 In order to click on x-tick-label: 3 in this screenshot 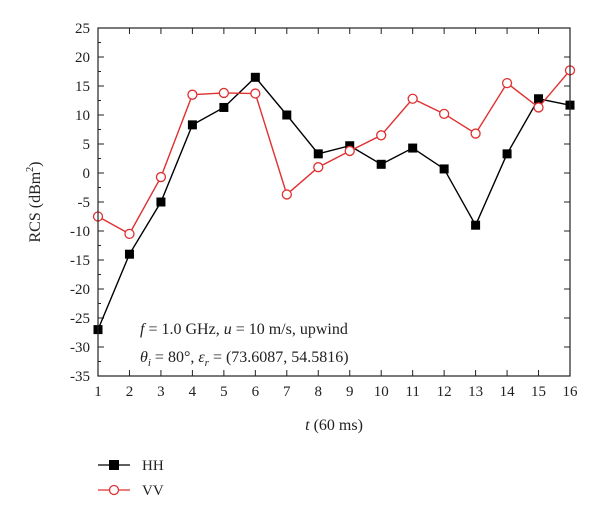, I will do `click(161, 392)`.